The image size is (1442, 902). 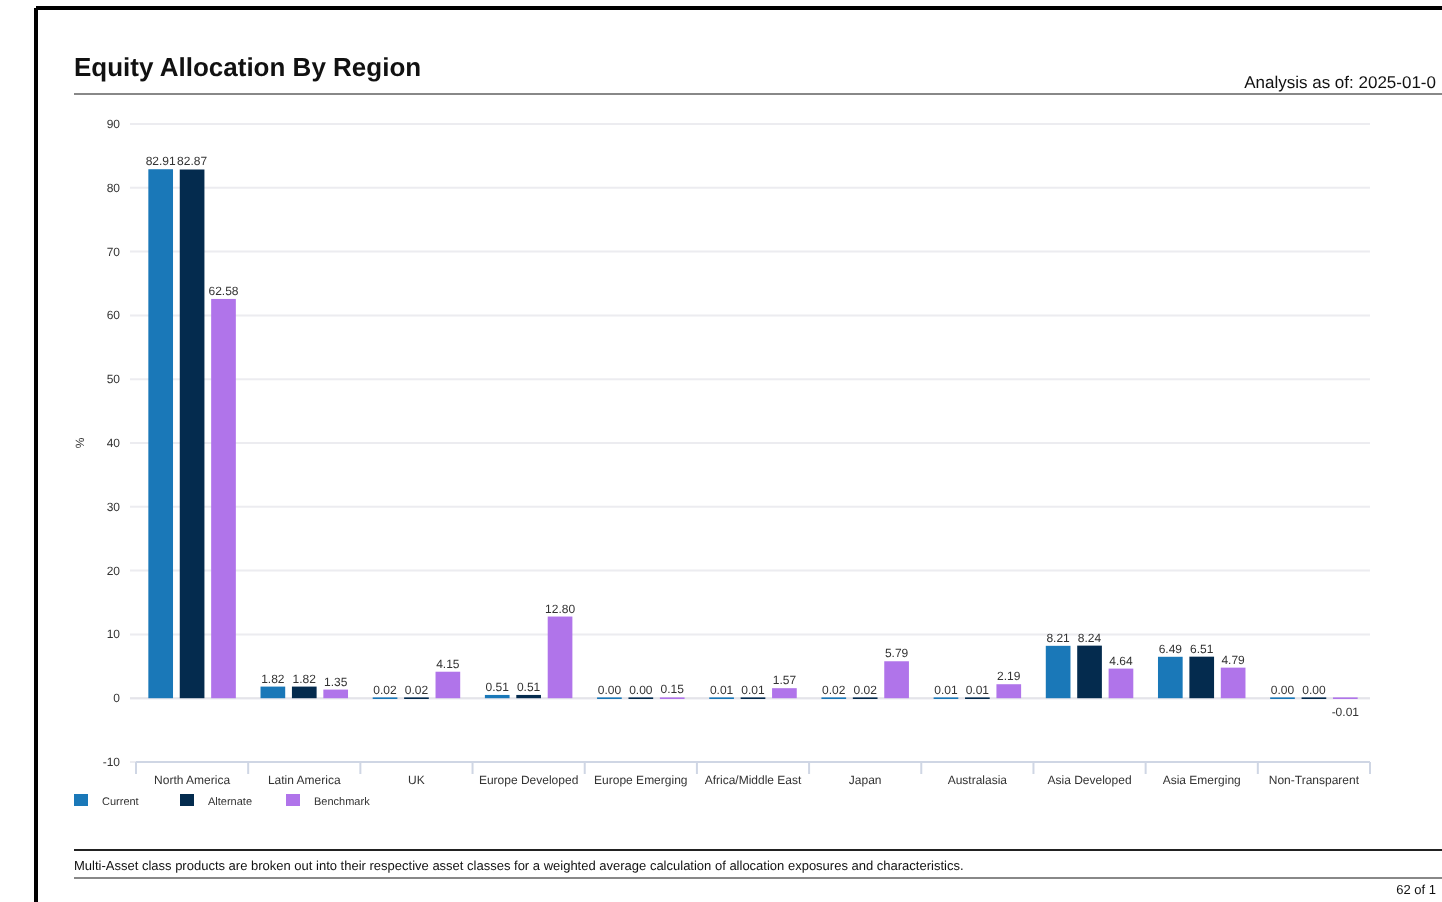 I want to click on text: Analysis as of: 2025-01-0, so click(x=1340, y=82).